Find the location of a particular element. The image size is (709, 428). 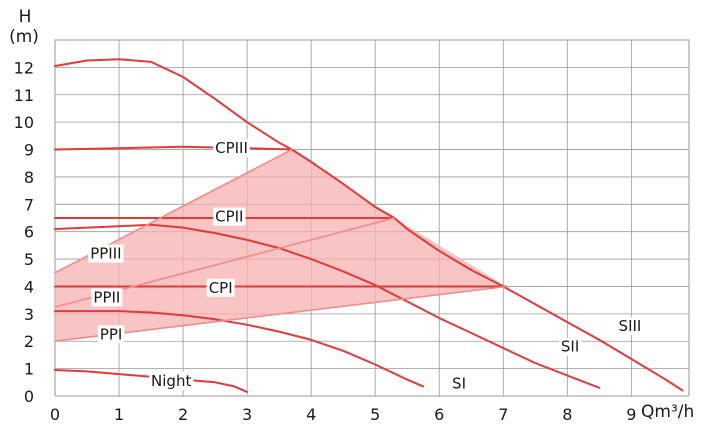

y-tick-label-9: 9 is located at coordinates (29, 150).